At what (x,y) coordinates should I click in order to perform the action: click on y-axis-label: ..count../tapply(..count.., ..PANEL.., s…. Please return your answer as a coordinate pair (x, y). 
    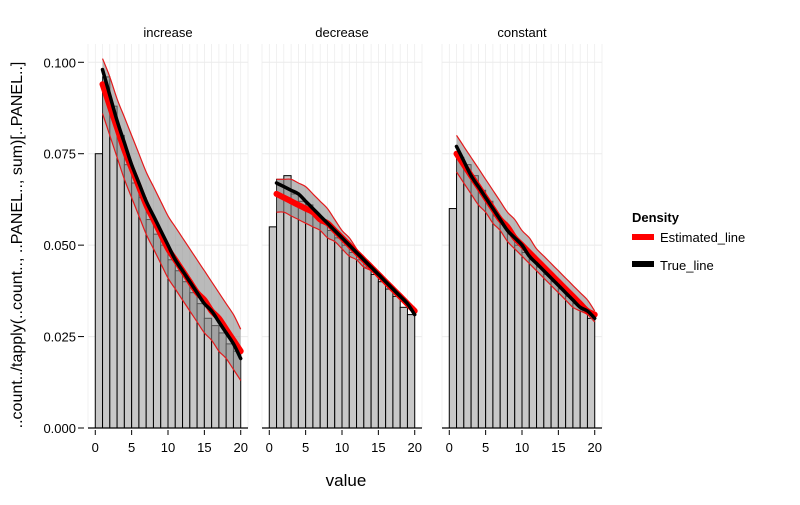
    Looking at the image, I should click on (17, 245).